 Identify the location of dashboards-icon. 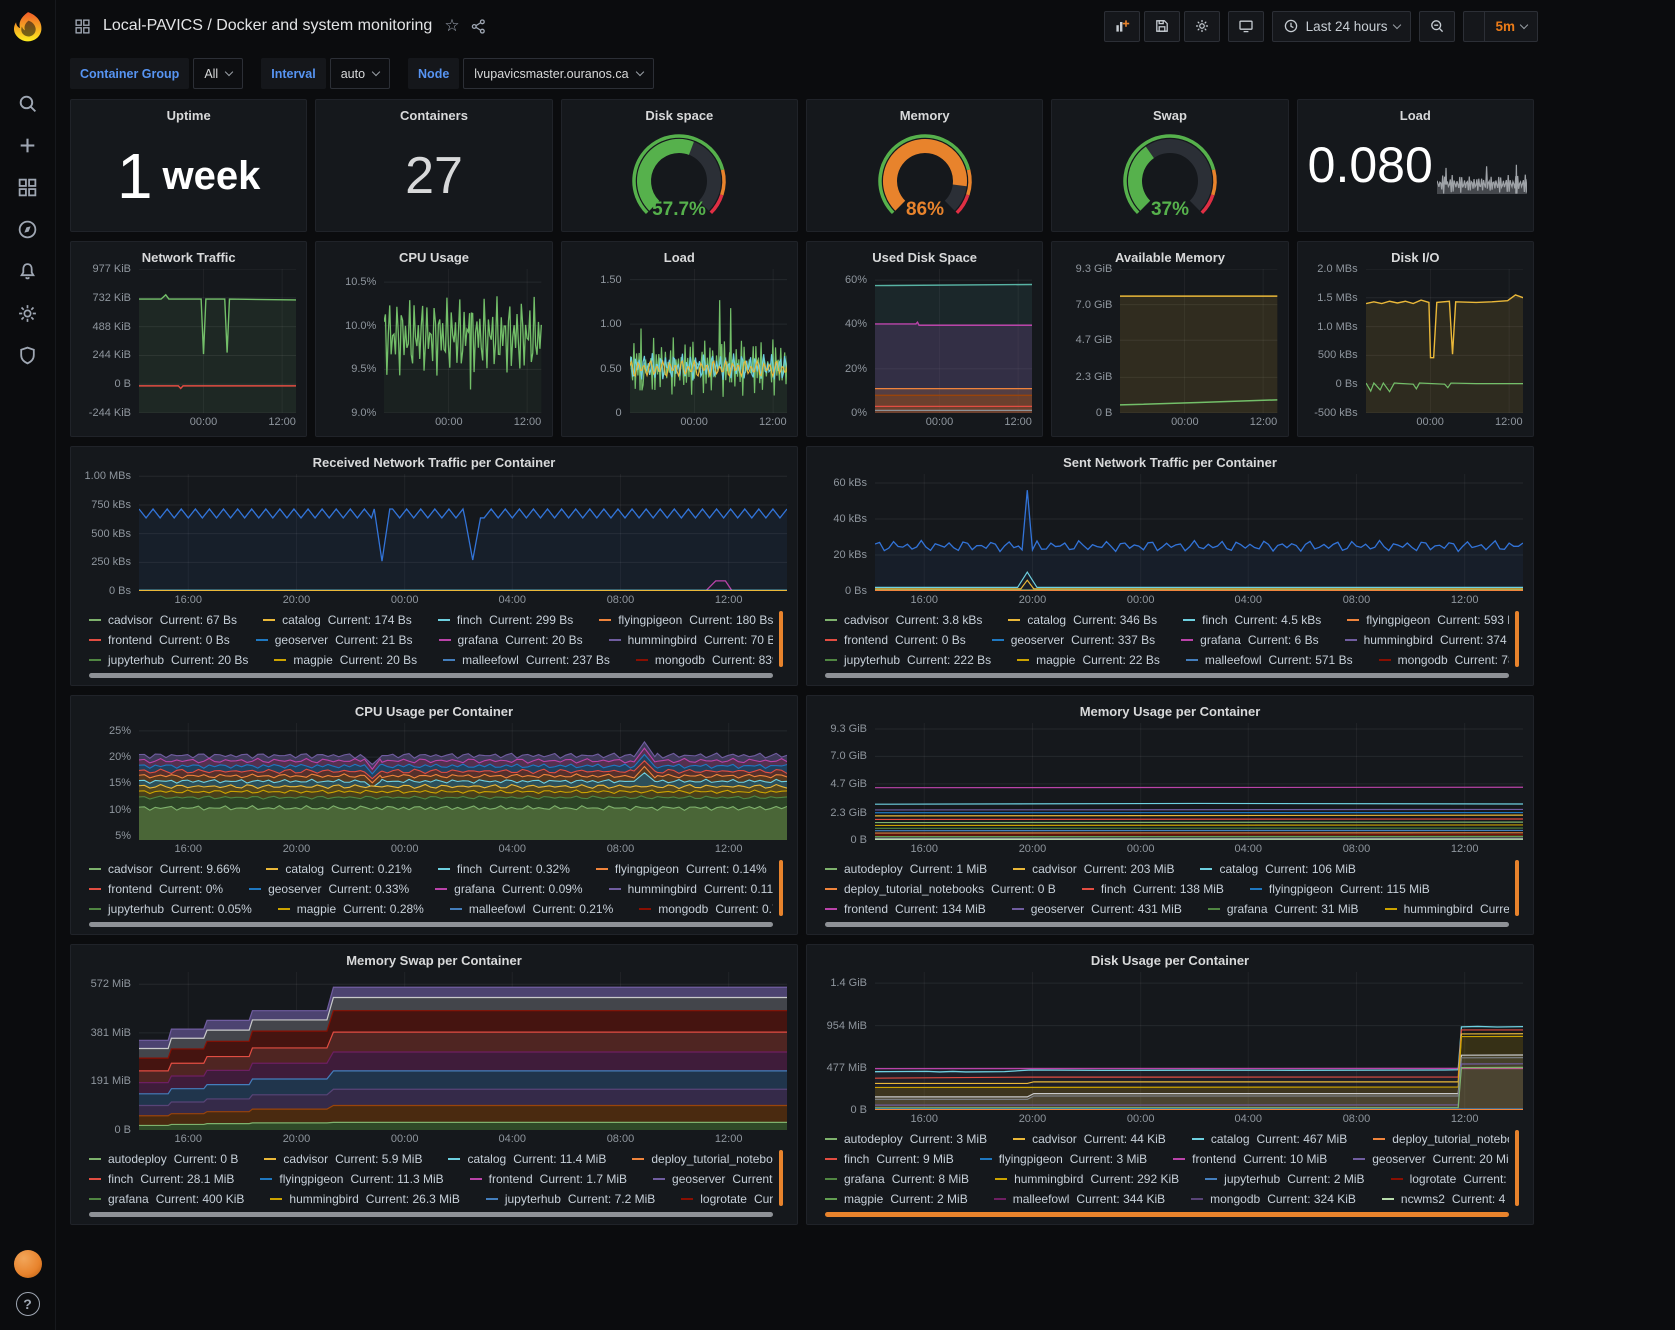
(28, 187).